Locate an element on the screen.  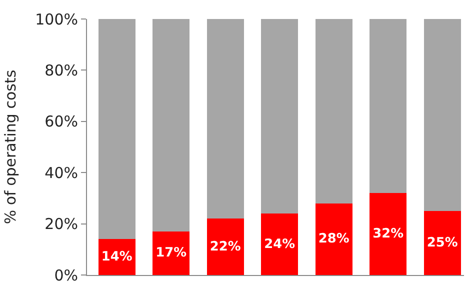
data-label: 25% is located at coordinates (442, 242).